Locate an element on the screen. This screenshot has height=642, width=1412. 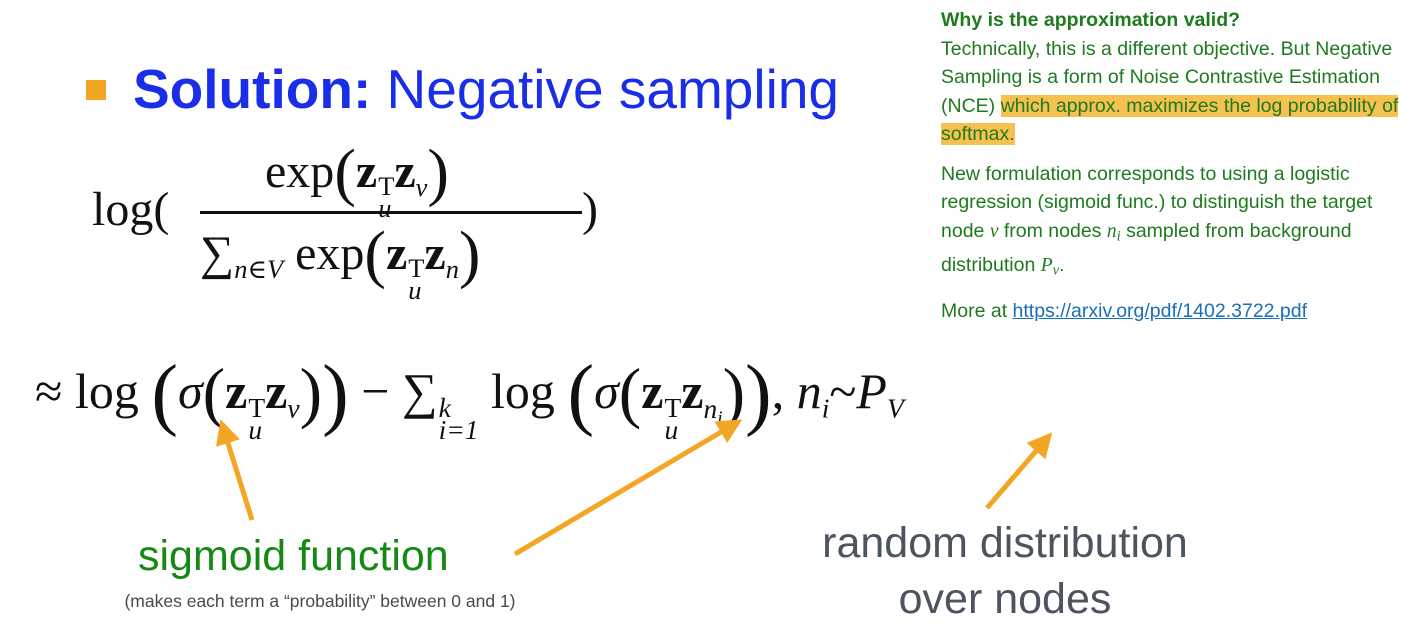
f2-z3: z is located at coordinates (652, 391).